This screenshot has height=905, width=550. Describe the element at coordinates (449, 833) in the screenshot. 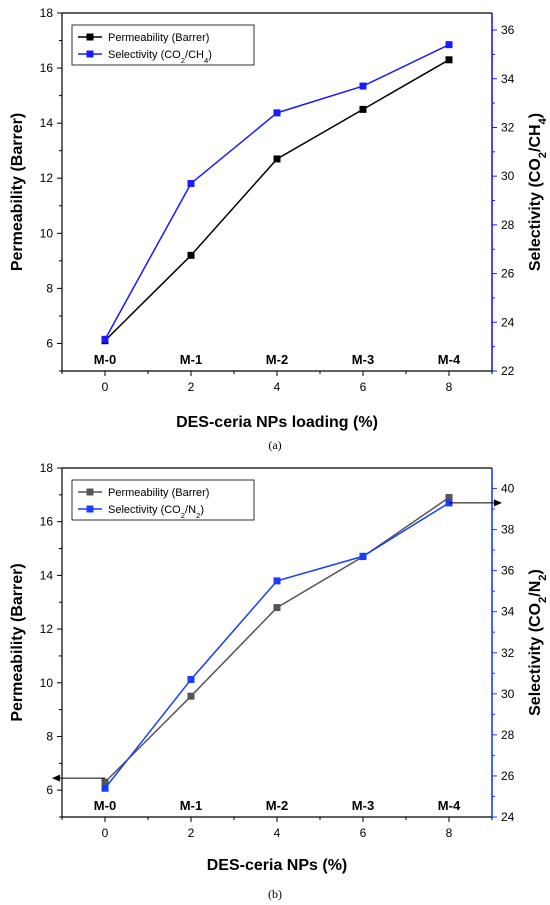

I see `chart-b-x-tick-label: 8` at that location.